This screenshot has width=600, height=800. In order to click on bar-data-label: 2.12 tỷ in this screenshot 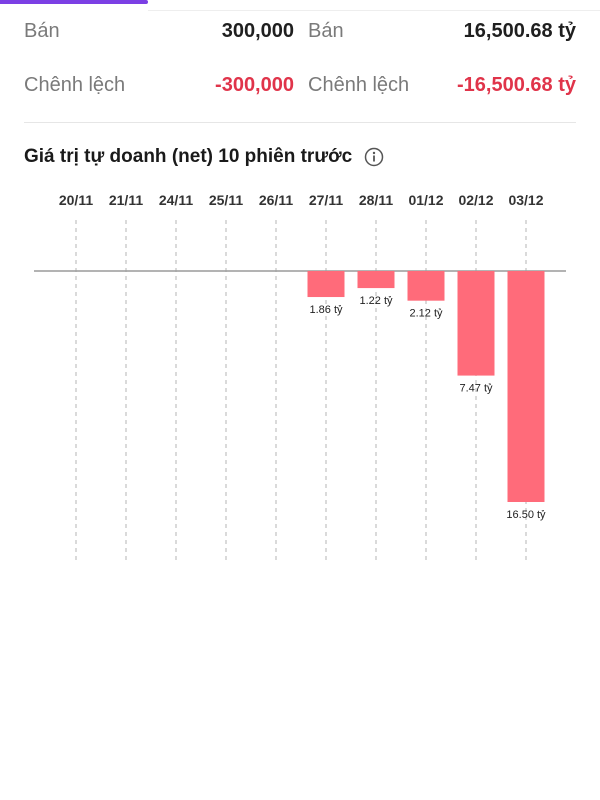, I will do `click(426, 314)`.